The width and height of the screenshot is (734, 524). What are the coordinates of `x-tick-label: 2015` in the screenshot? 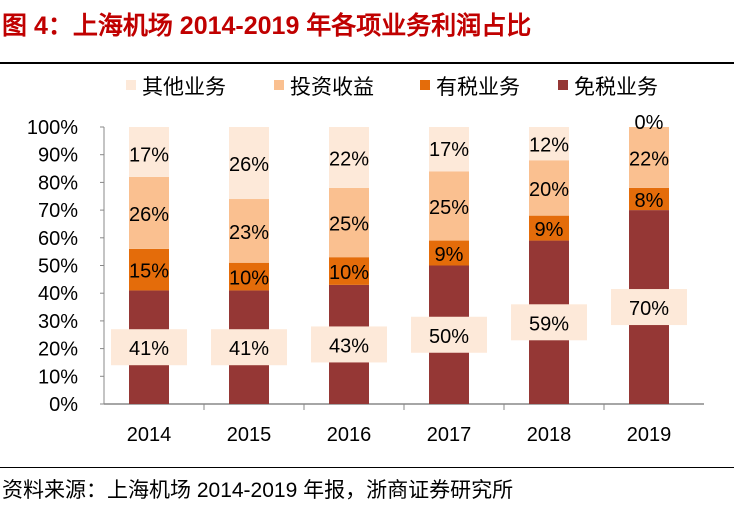 It's located at (249, 435).